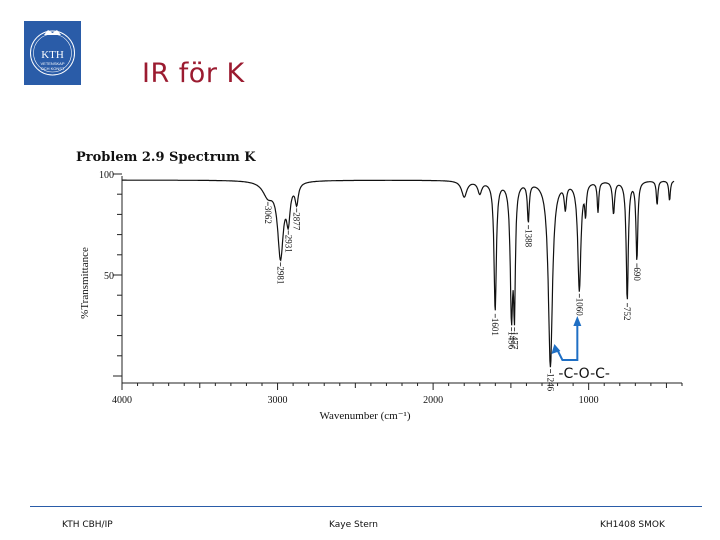 The width and height of the screenshot is (720, 540). Describe the element at coordinates (193, 73) in the screenshot. I see `slide-title: IR för K` at that location.